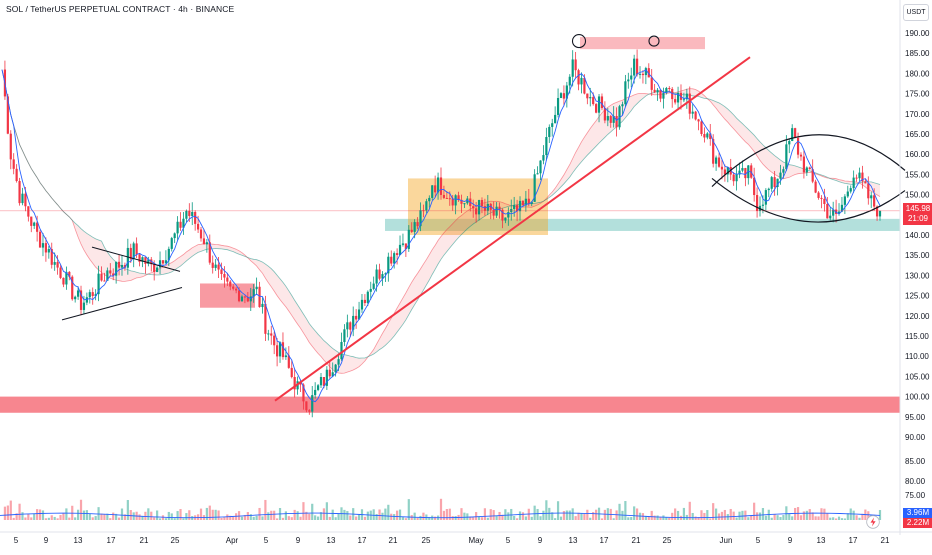 The height and width of the screenshot is (555, 932). Describe the element at coordinates (917, 397) in the screenshot. I see `y-tick-label: 100.00` at that location.